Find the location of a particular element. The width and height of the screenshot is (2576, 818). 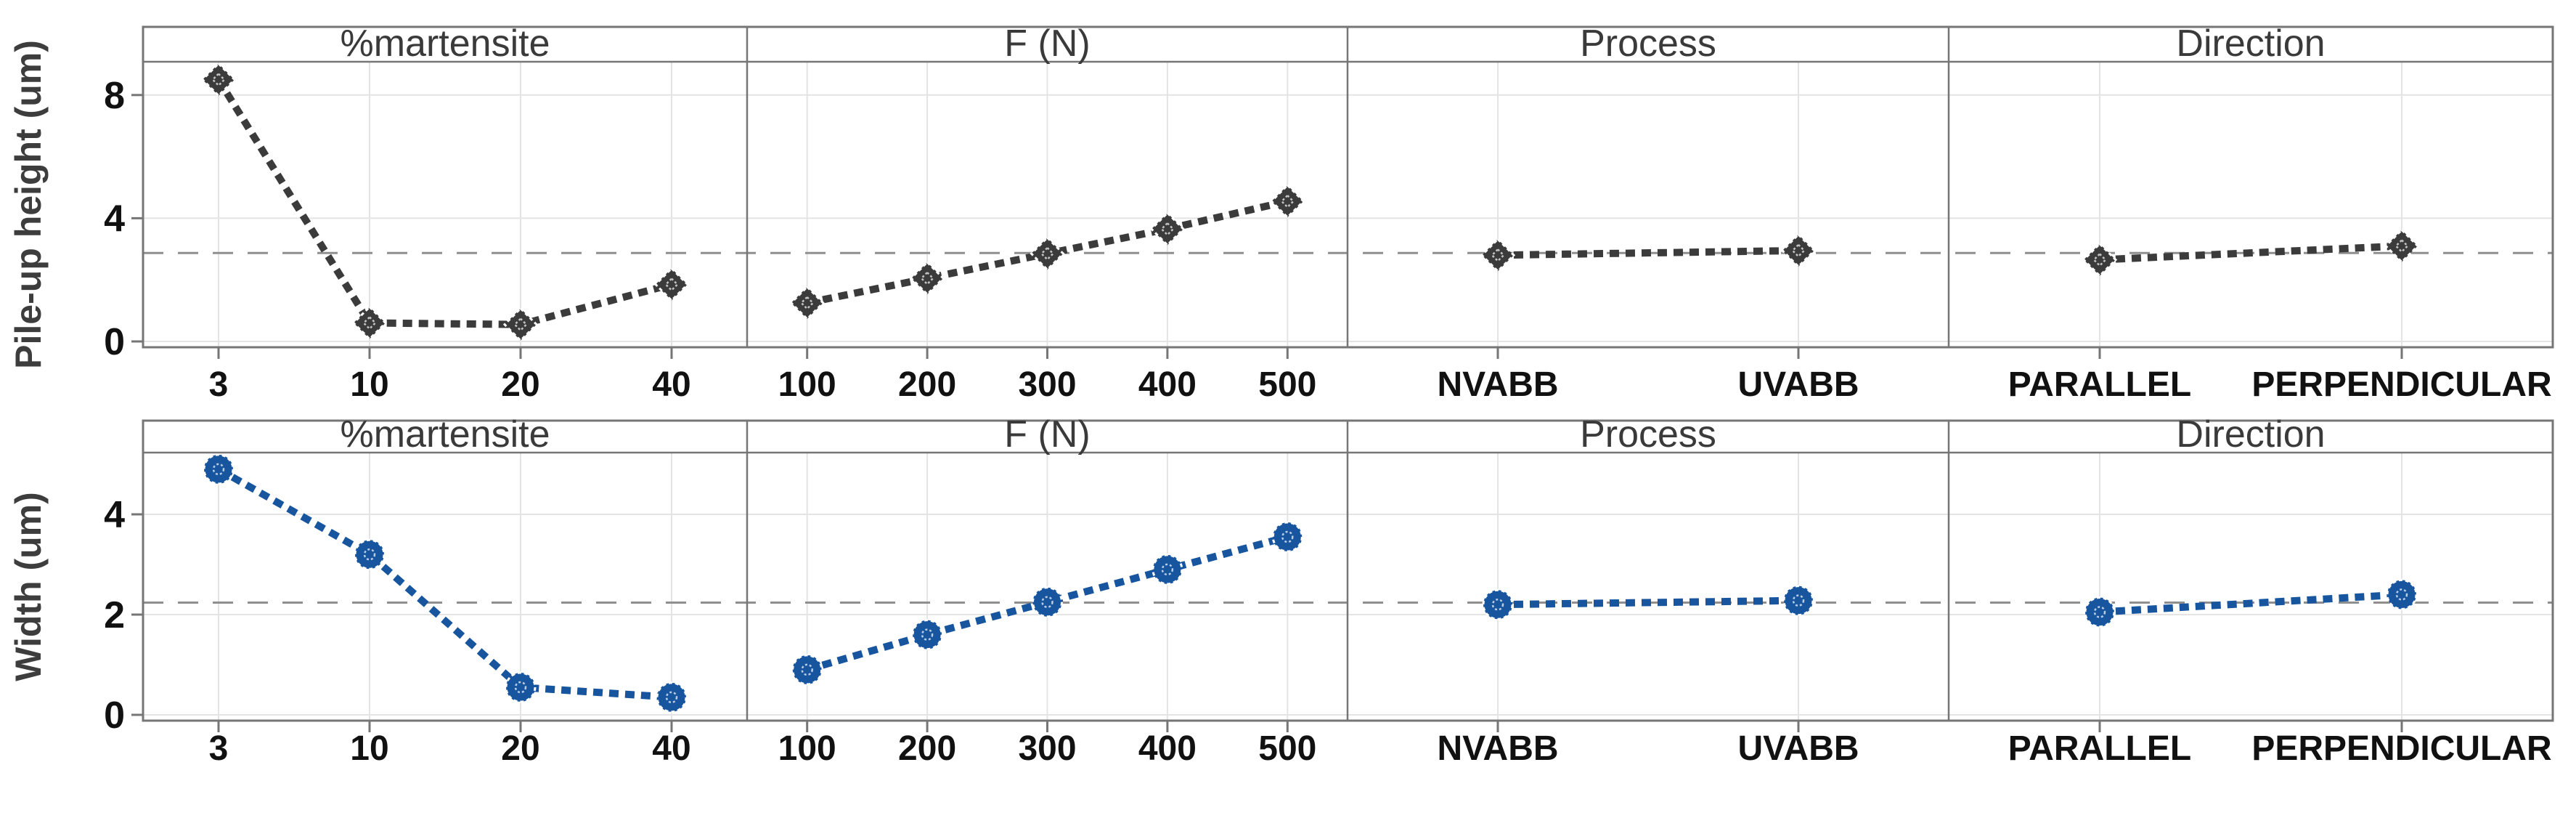

y-axis-title: Width (um) is located at coordinates (28, 587).